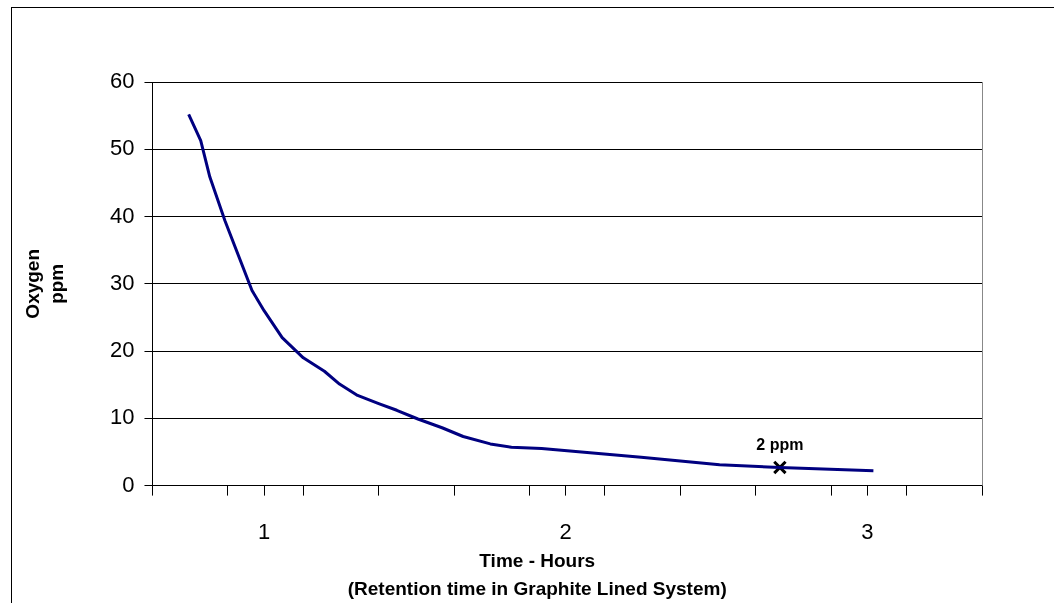 The image size is (1054, 603). I want to click on x-tick-label: 1, so click(264, 531).